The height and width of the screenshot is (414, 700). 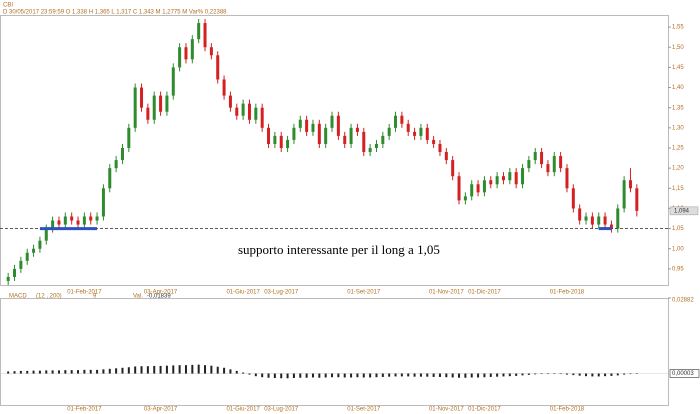 What do you see at coordinates (678, 269) in the screenshot?
I see `y-tick-label: 0,95` at bounding box center [678, 269].